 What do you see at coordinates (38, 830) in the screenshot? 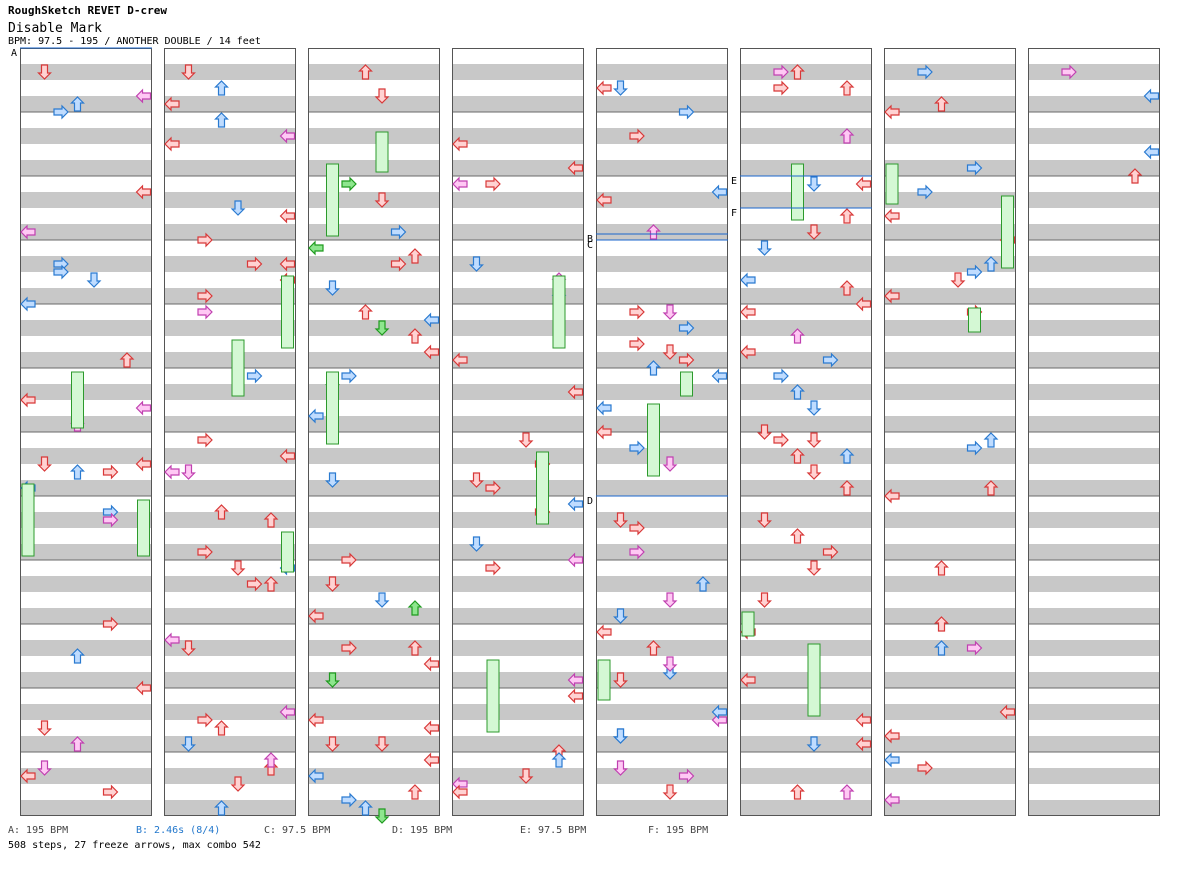
I see `legend-a: A: 195 BPM` at bounding box center [38, 830].